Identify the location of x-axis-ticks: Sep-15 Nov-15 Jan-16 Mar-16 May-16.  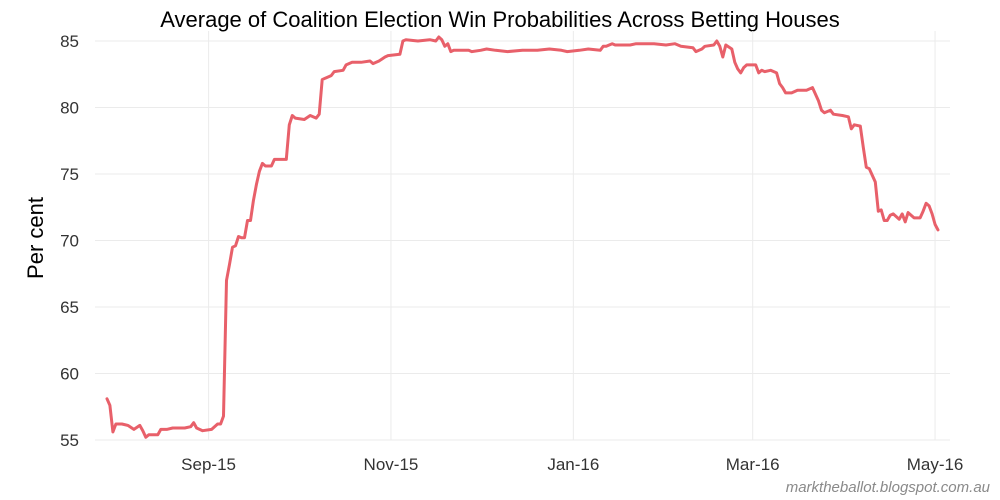
(572, 464).